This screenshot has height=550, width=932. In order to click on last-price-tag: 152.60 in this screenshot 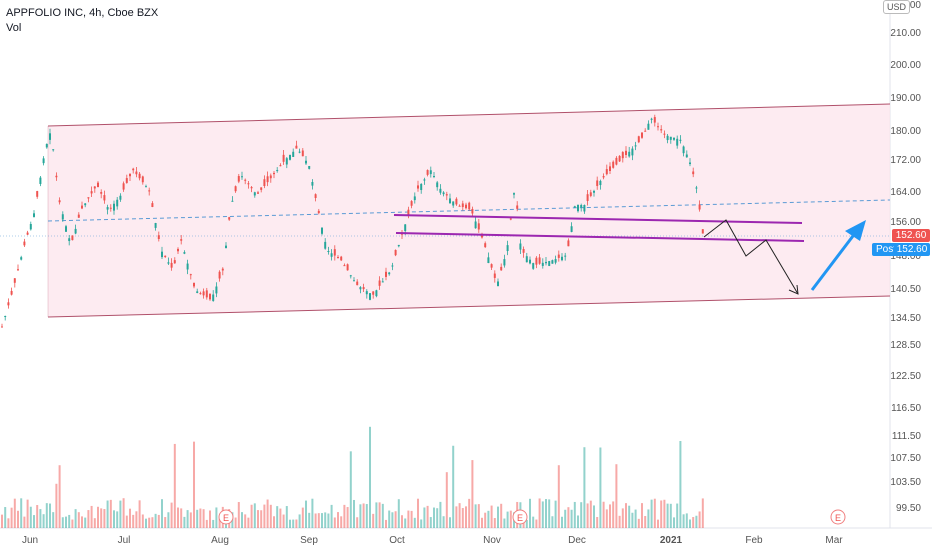, I will do `click(911, 235)`.